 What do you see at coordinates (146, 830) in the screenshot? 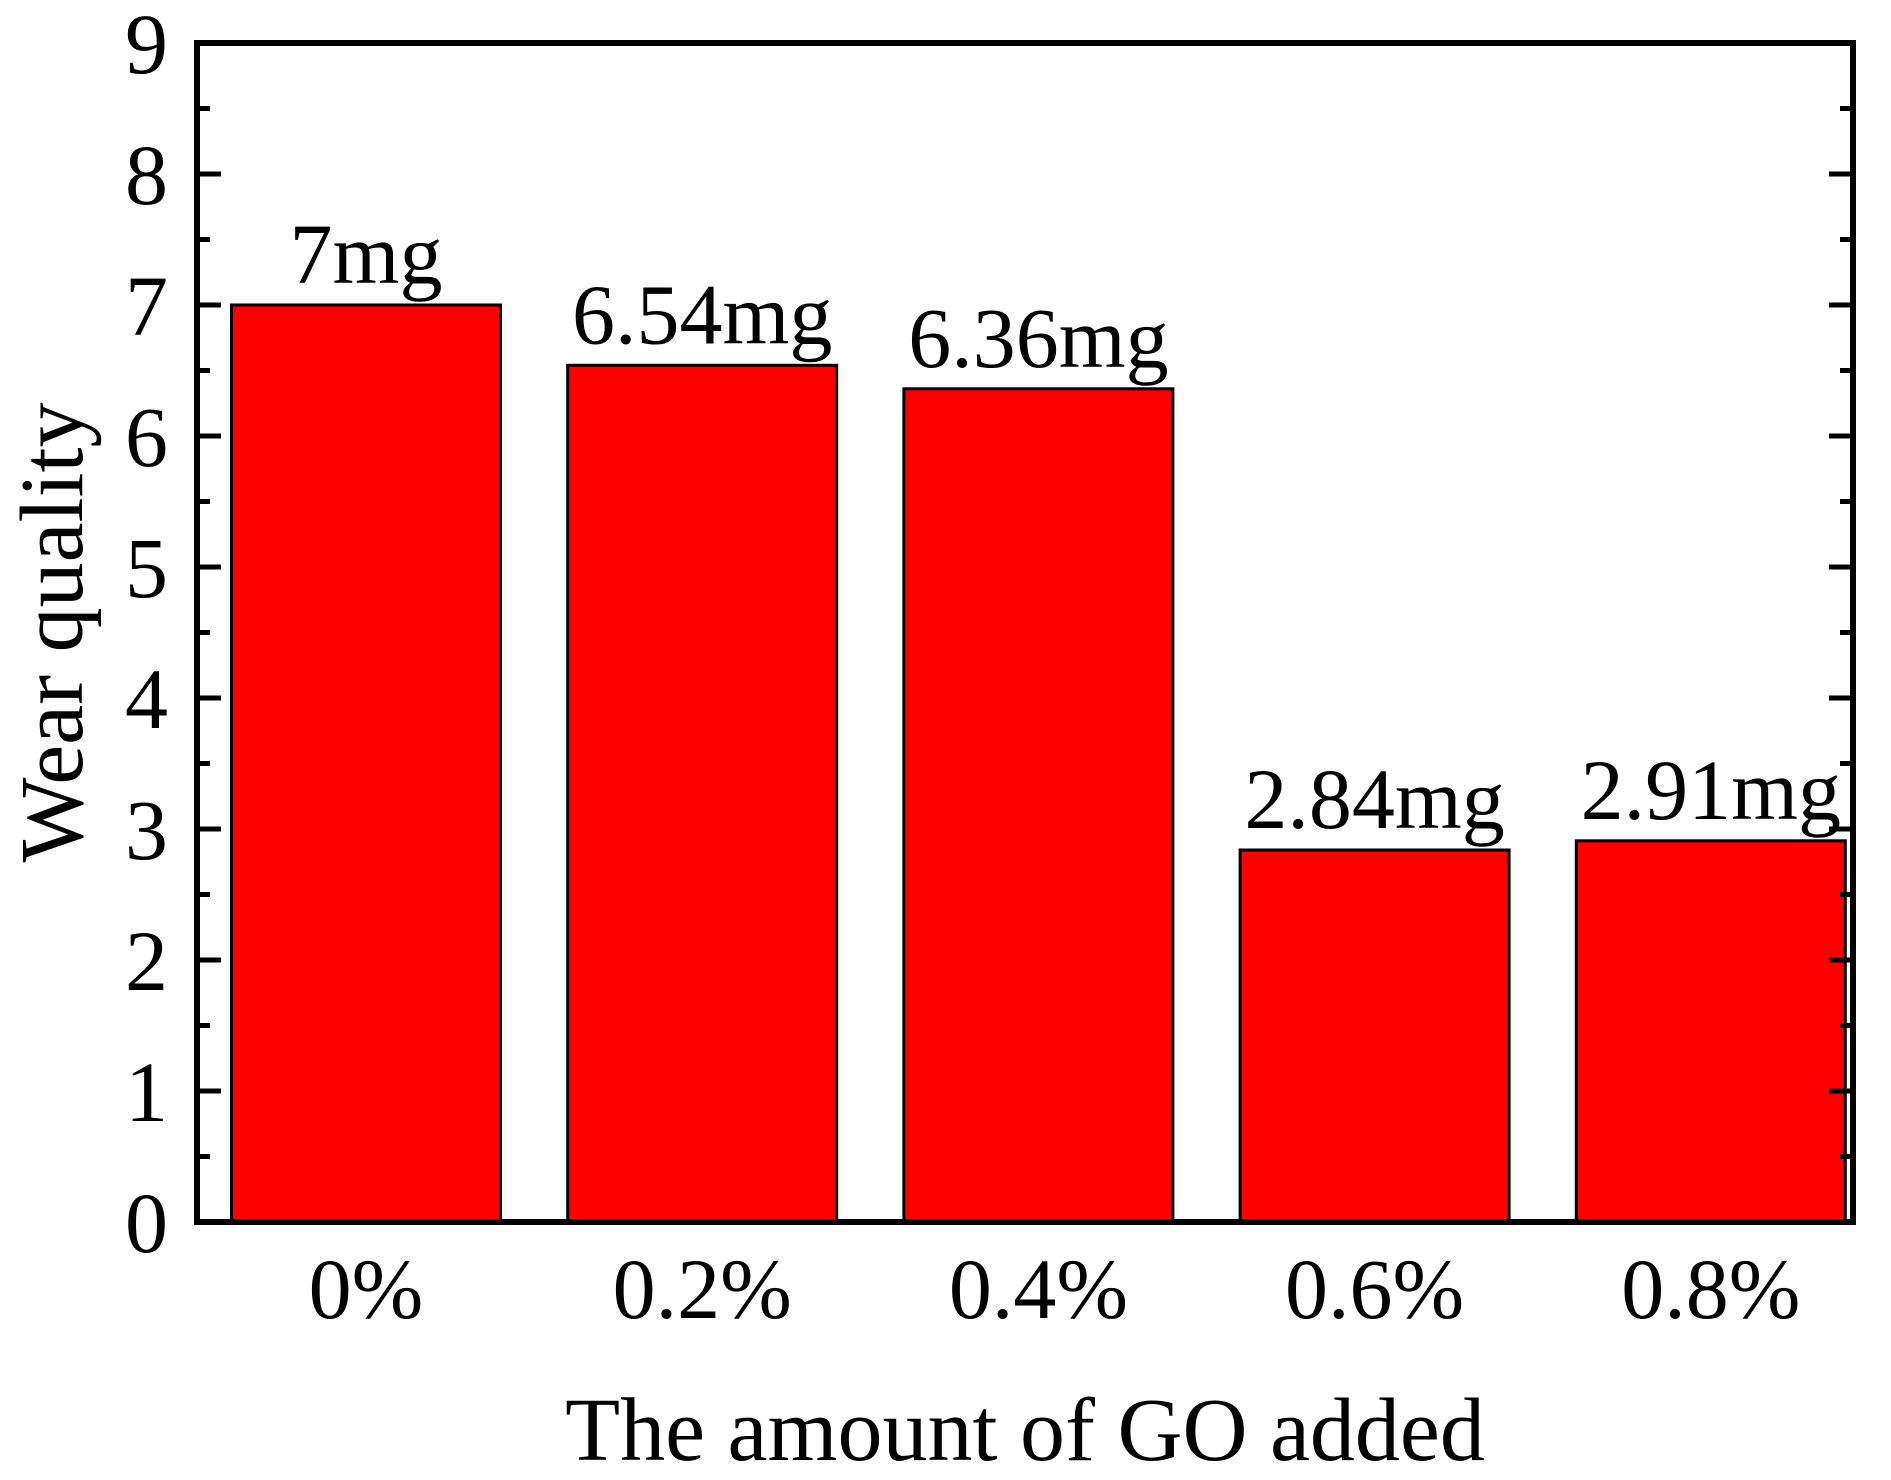
I see `y-tick-label: 3` at bounding box center [146, 830].